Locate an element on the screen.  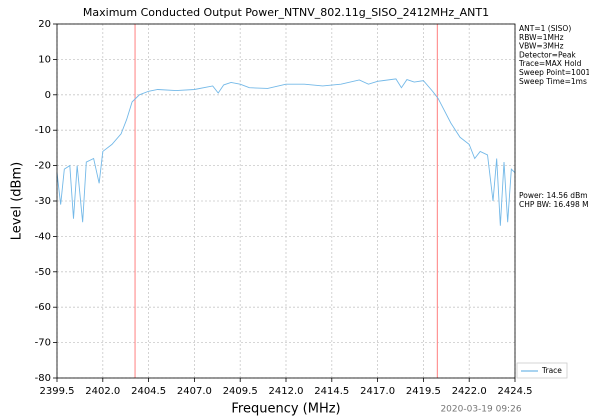
x-tick-label: 2404.5 is located at coordinates (148, 391).